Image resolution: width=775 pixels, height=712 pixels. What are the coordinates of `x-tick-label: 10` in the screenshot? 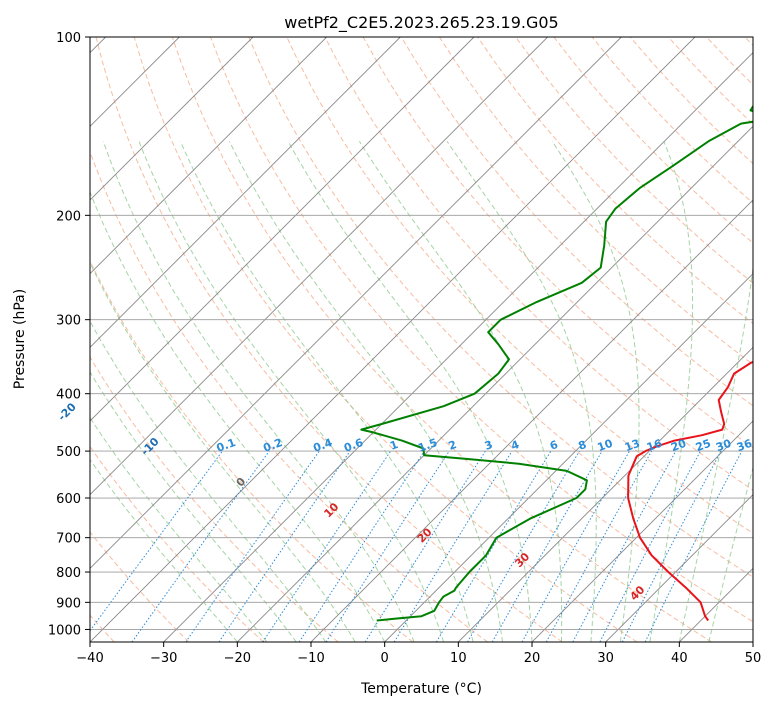 It's located at (458, 658).